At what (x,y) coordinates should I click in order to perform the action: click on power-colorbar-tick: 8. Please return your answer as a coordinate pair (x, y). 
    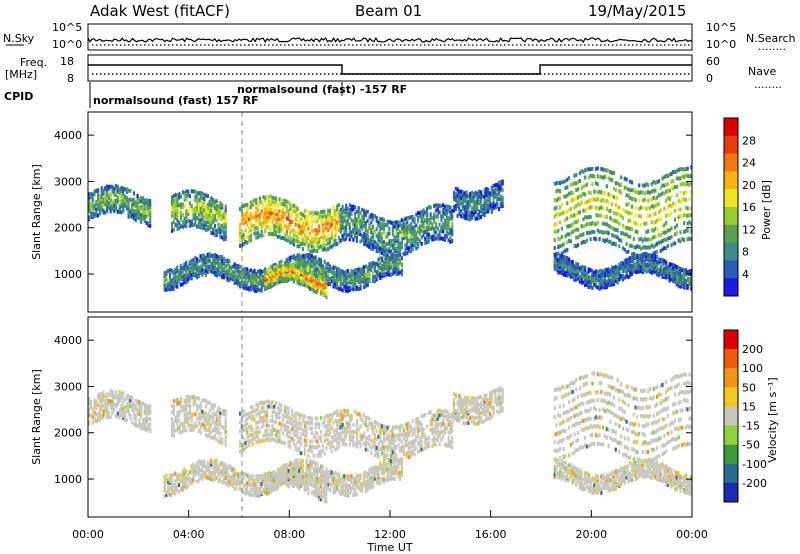
    Looking at the image, I should click on (745, 252).